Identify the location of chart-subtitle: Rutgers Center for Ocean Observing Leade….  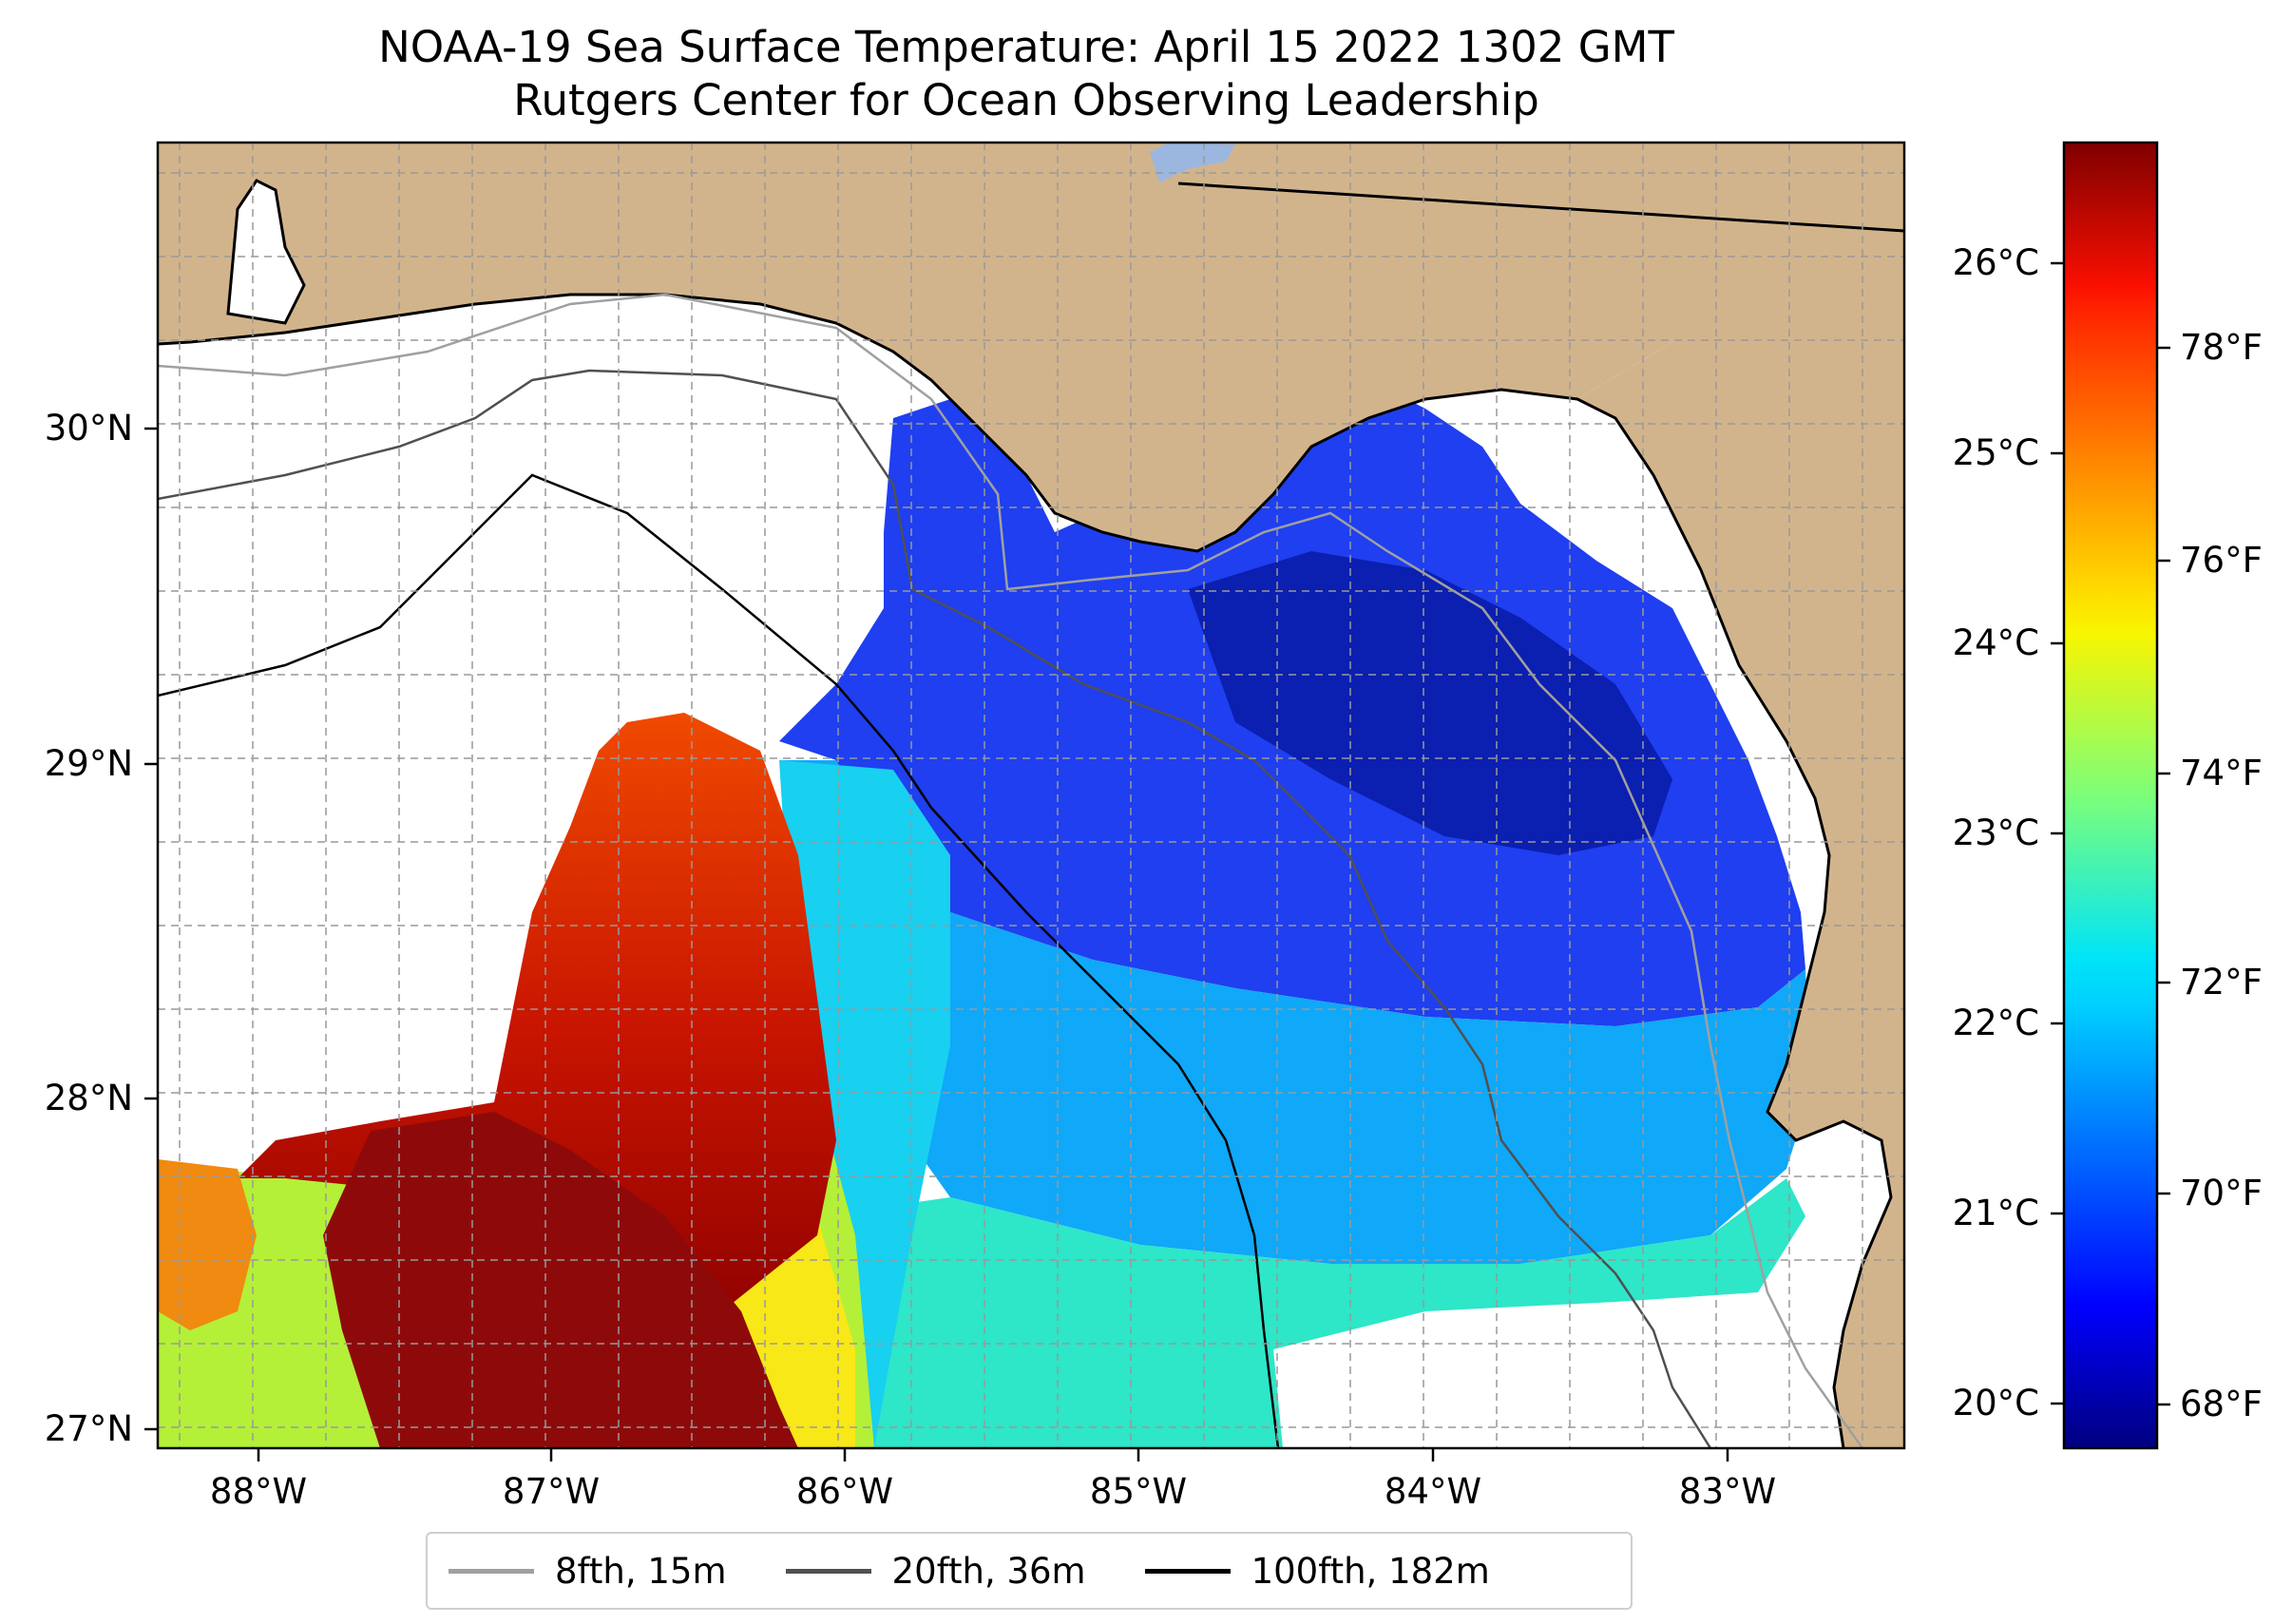
(1026, 100).